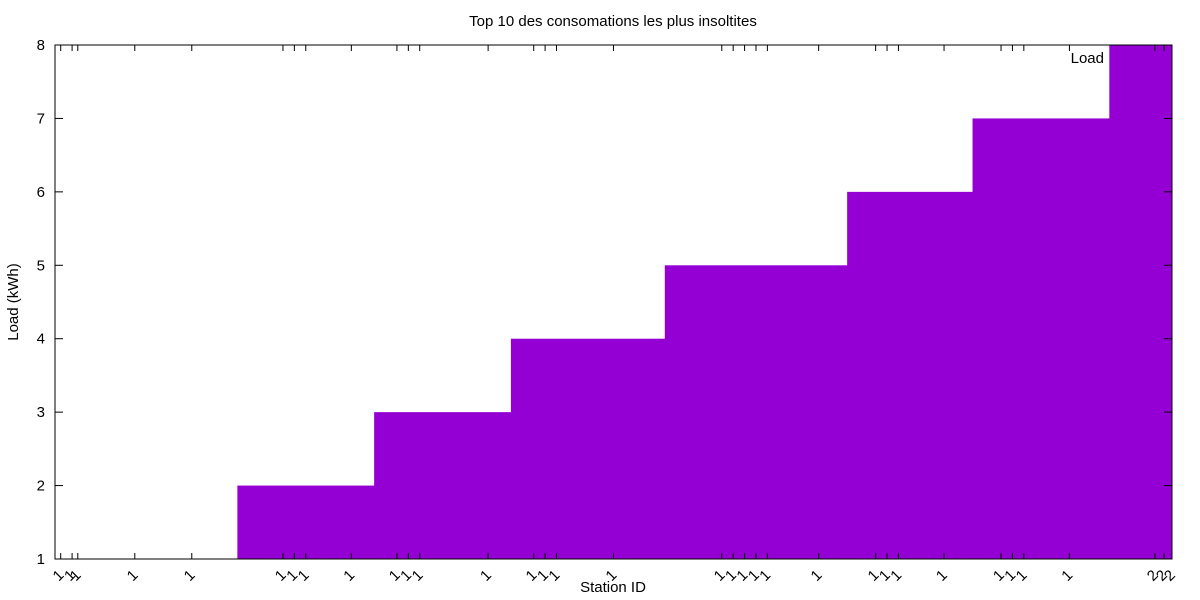 The width and height of the screenshot is (1200, 600). Describe the element at coordinates (41, 265) in the screenshot. I see `y-tick-label: 5` at that location.